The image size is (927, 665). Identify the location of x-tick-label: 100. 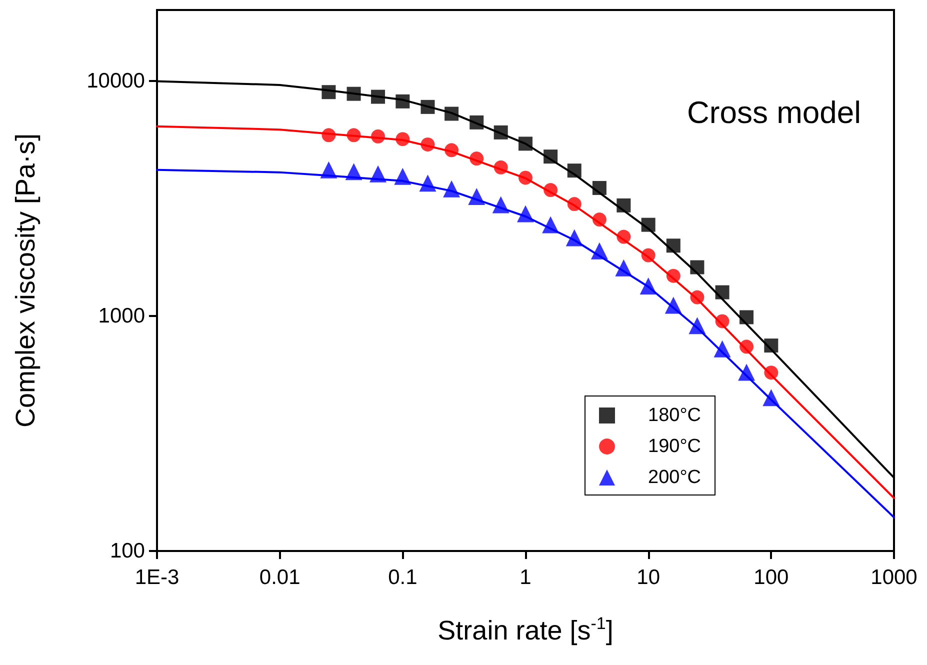
(771, 577).